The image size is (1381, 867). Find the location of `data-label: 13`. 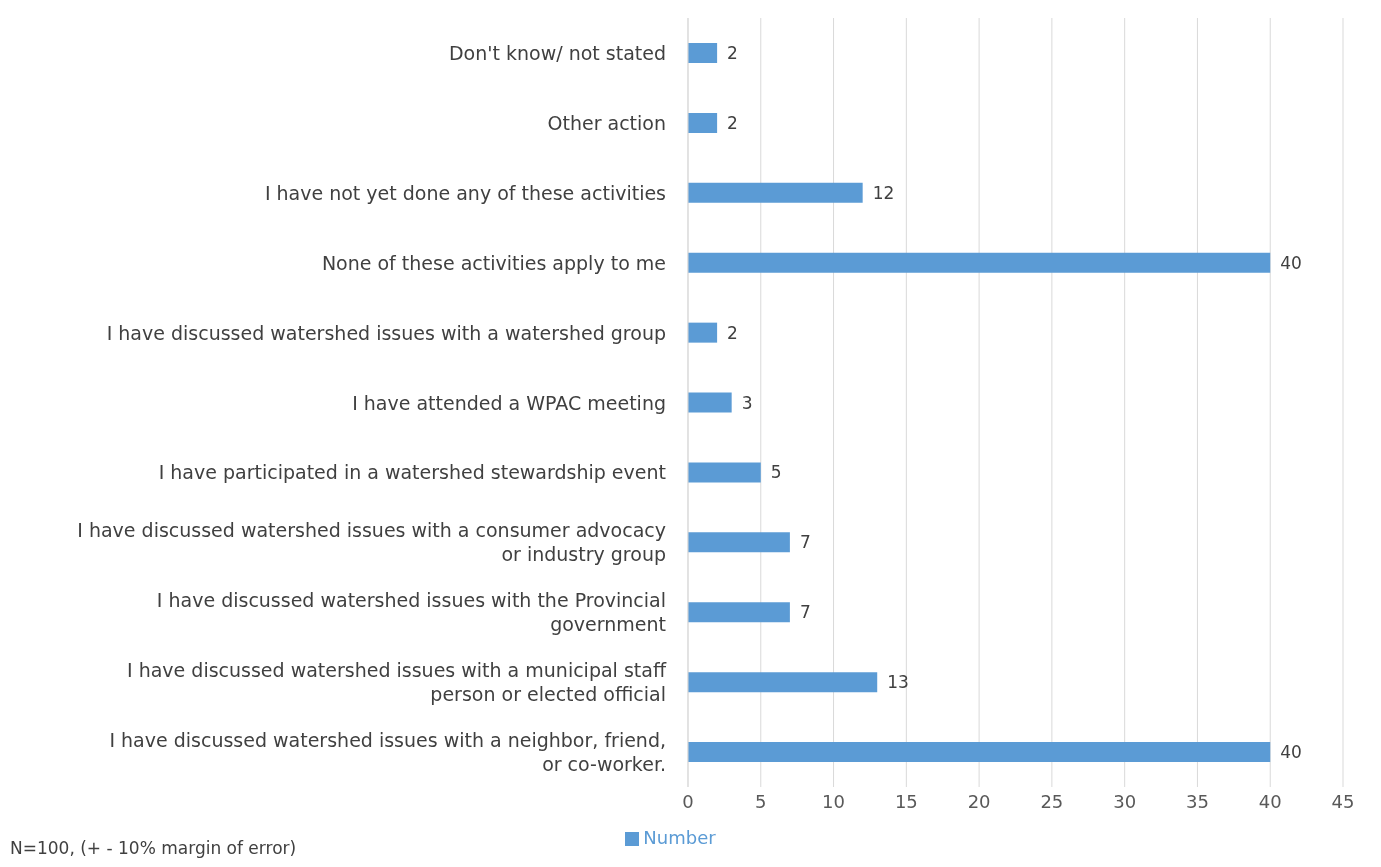

data-label: 13 is located at coordinates (898, 682).